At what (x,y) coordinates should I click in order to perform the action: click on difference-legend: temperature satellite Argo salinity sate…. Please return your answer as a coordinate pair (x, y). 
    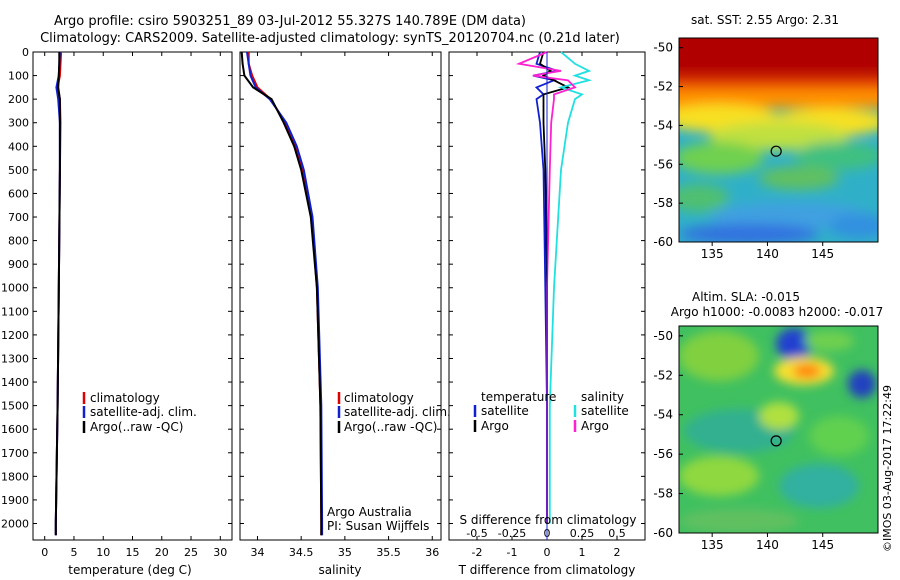
    Looking at the image, I should click on (551, 411).